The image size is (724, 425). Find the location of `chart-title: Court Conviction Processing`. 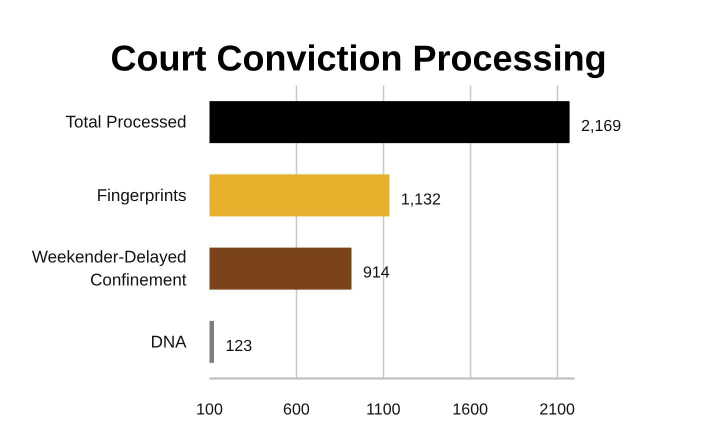

chart-title: Court Conviction Processing is located at coordinates (358, 58).